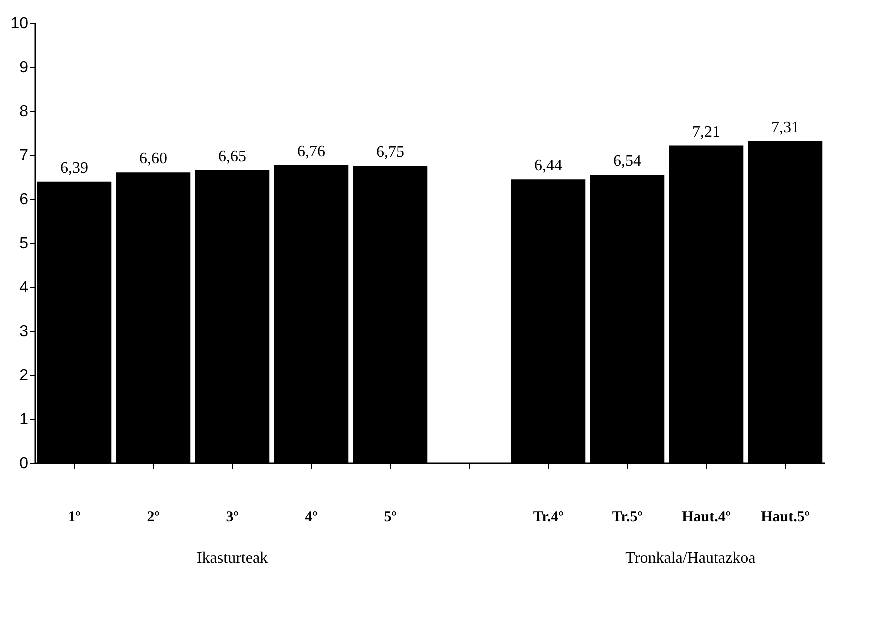 This screenshot has height=632, width=875. What do you see at coordinates (24, 112) in the screenshot?
I see `y-tick-label: 8` at bounding box center [24, 112].